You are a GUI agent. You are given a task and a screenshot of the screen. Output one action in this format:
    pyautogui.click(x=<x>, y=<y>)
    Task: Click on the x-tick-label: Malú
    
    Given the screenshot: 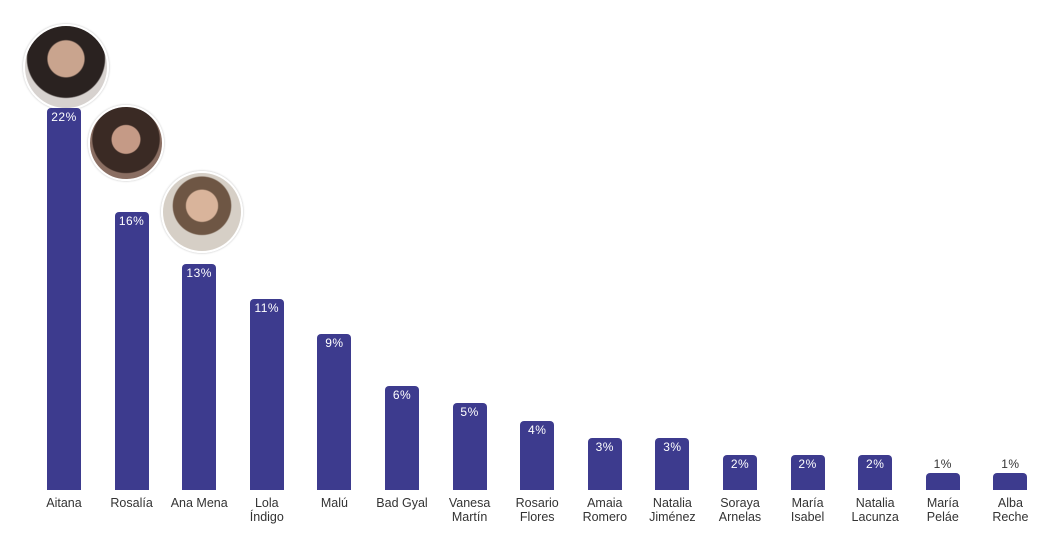 What is the action you would take?
    pyautogui.click(x=334, y=503)
    